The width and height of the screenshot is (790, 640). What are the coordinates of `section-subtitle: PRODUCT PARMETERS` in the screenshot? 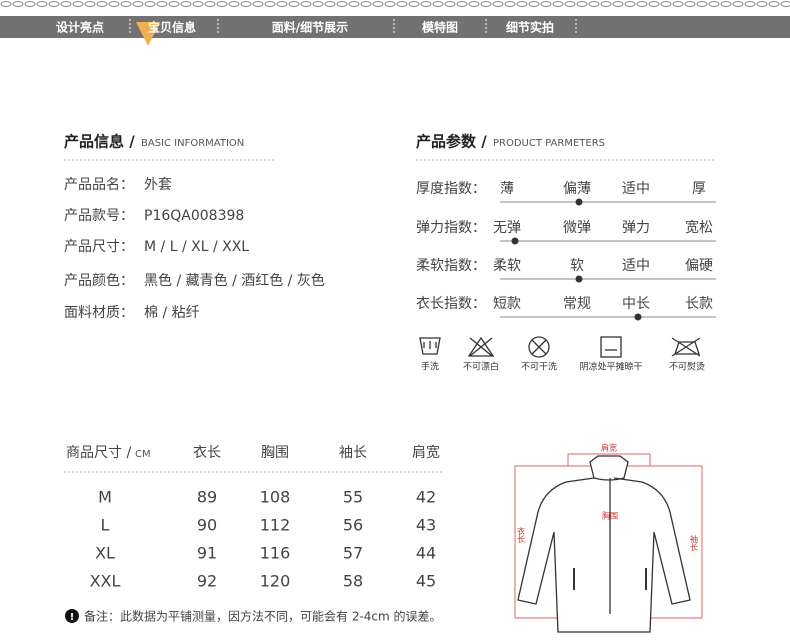 It's located at (549, 143).